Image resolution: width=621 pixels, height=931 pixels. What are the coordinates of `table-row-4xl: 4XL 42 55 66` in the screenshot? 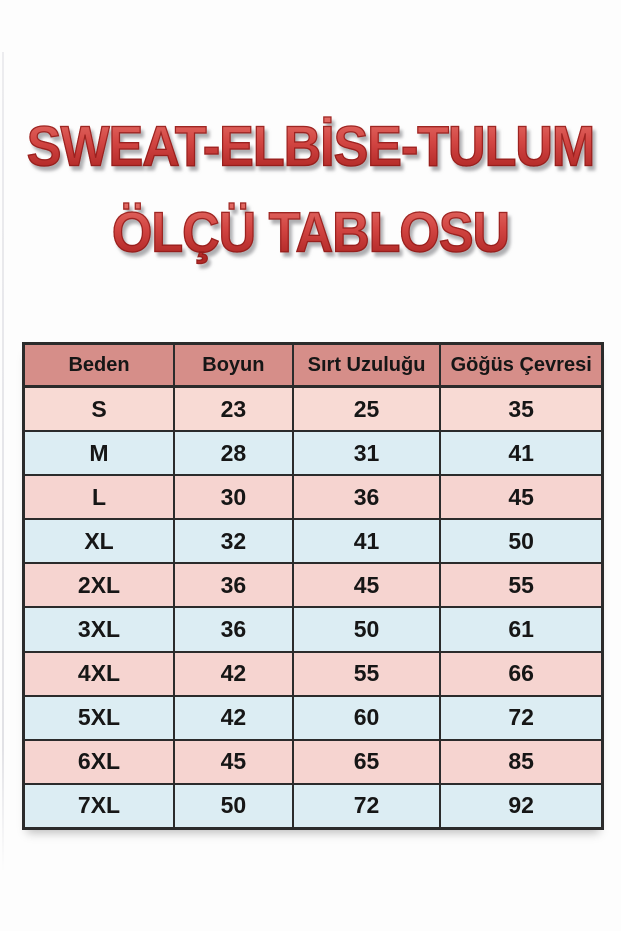 It's located at (313, 673).